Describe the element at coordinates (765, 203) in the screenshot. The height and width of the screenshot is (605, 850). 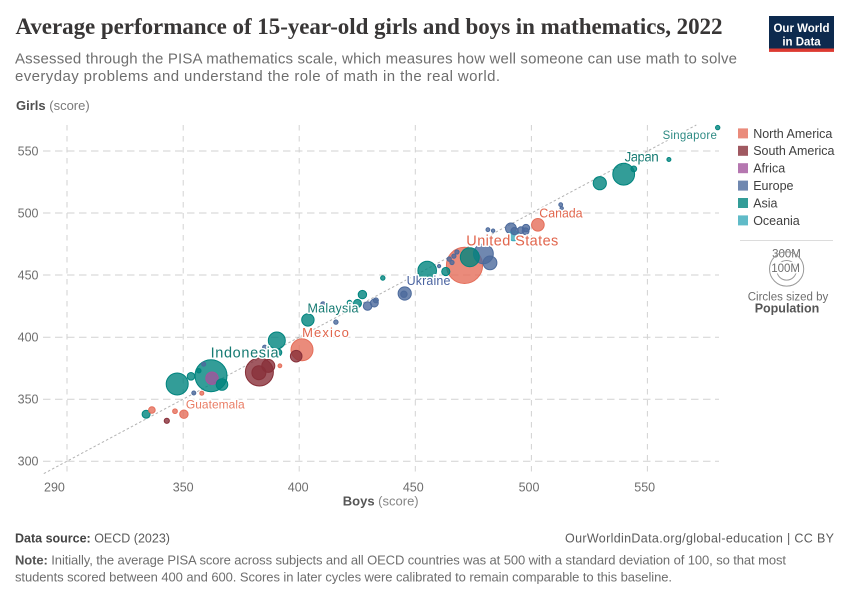
I see `svg-text: Asia` at that location.